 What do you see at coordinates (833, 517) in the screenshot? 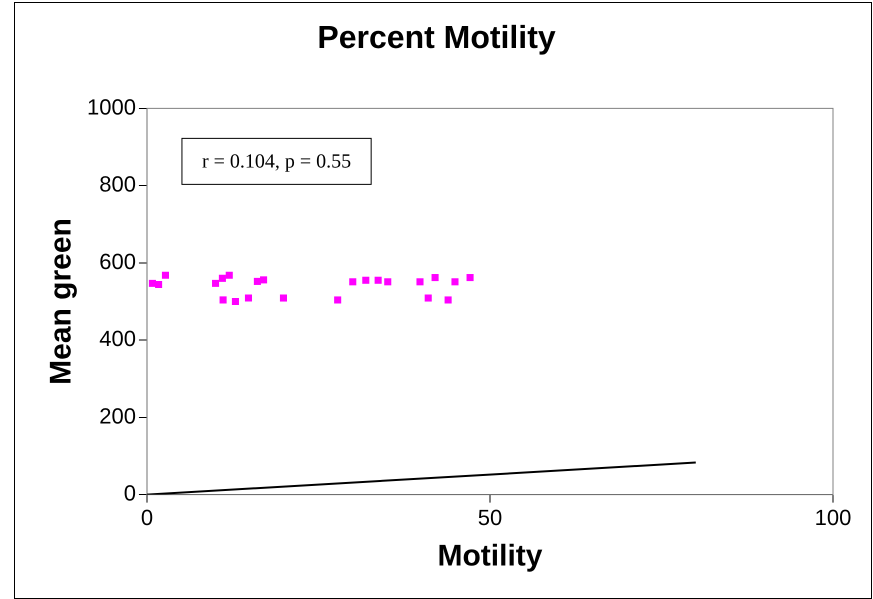
I see `x-tick-label: 100` at bounding box center [833, 517].